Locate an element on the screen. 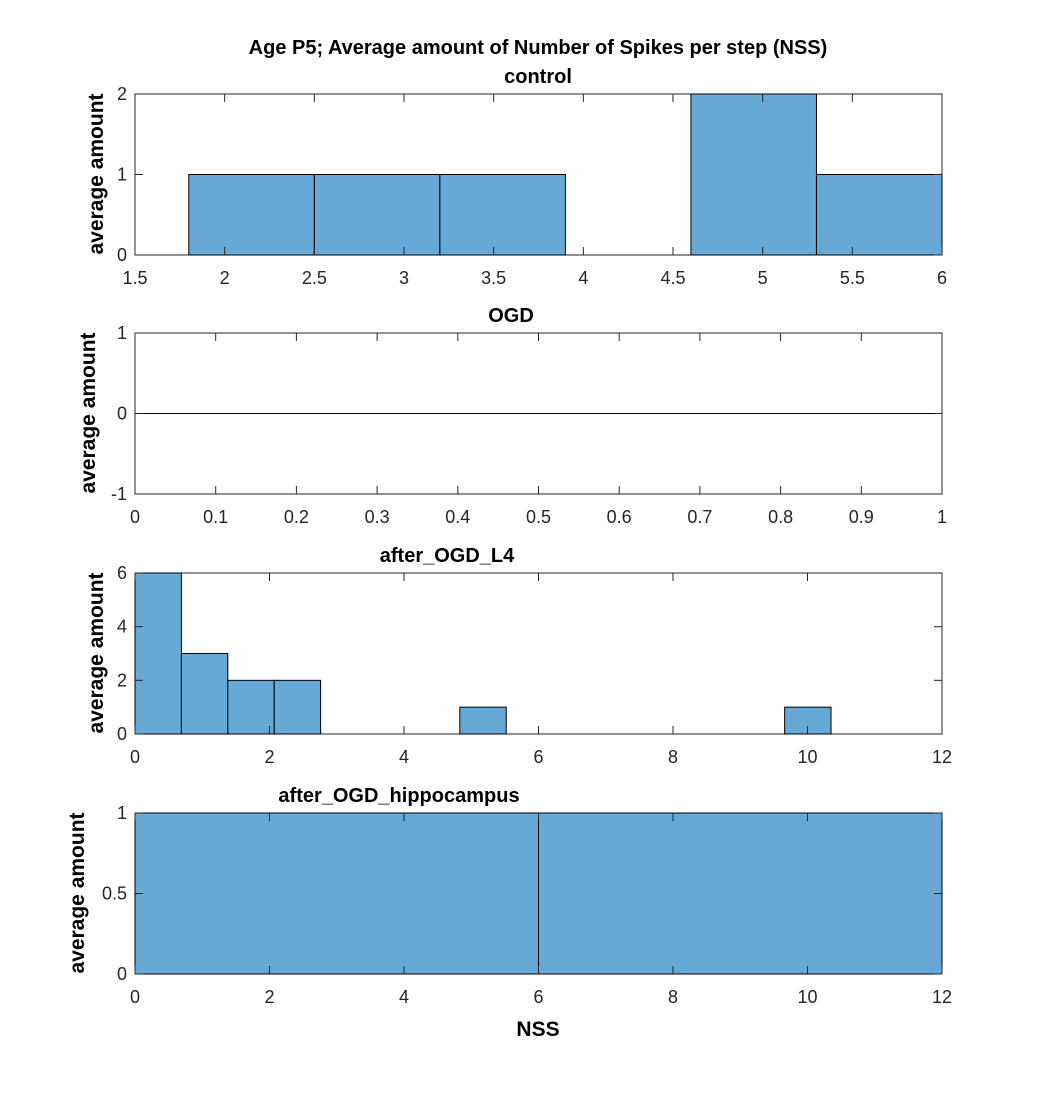 The image size is (1041, 1094). x-tick-label: 4.5 is located at coordinates (672, 278).